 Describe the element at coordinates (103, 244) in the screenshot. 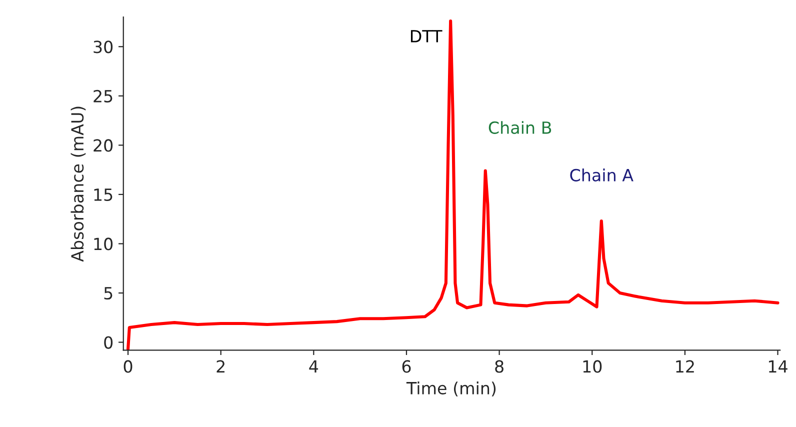

I see `y-tick-label: 10` at that location.